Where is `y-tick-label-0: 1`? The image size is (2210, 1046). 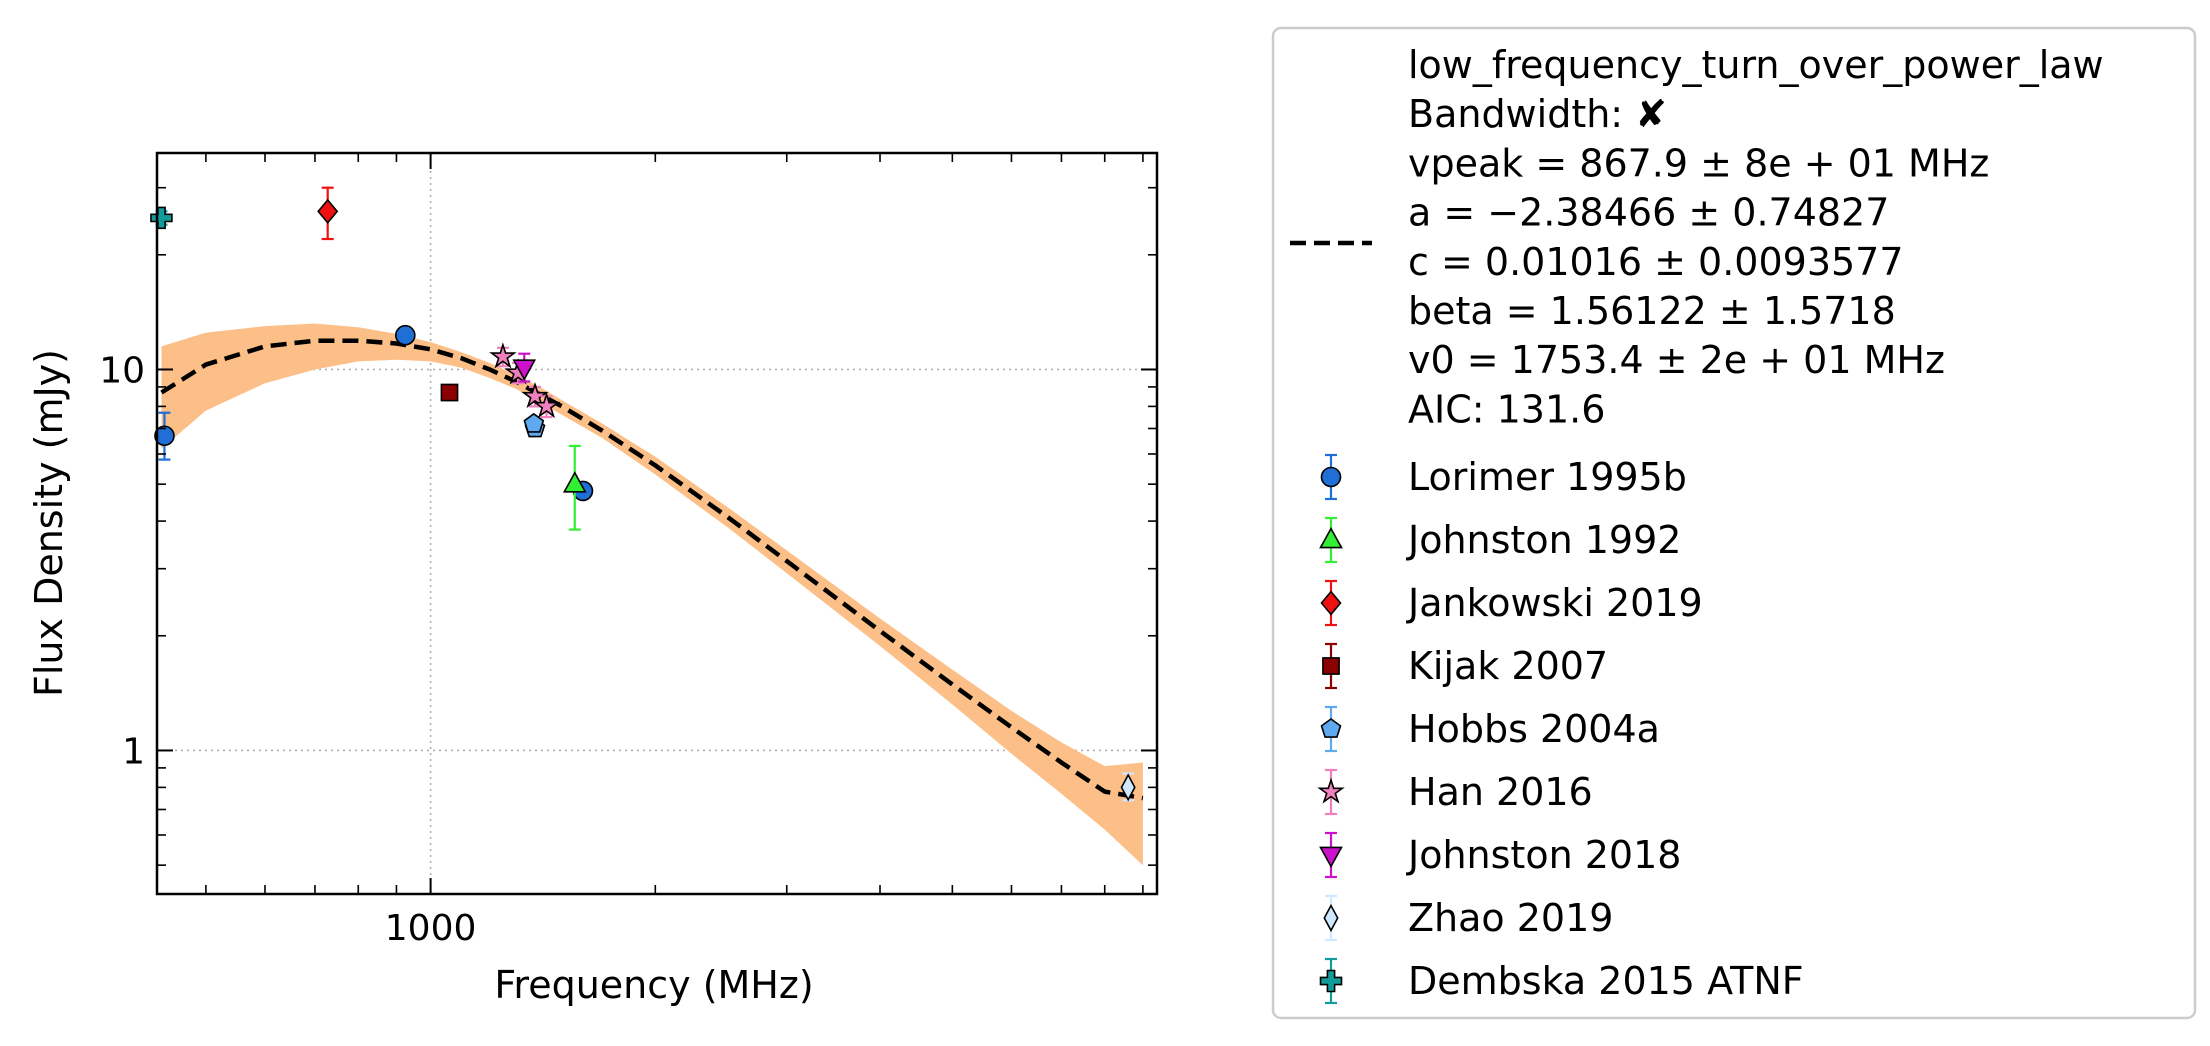 y-tick-label-0: 1 is located at coordinates (133, 751).